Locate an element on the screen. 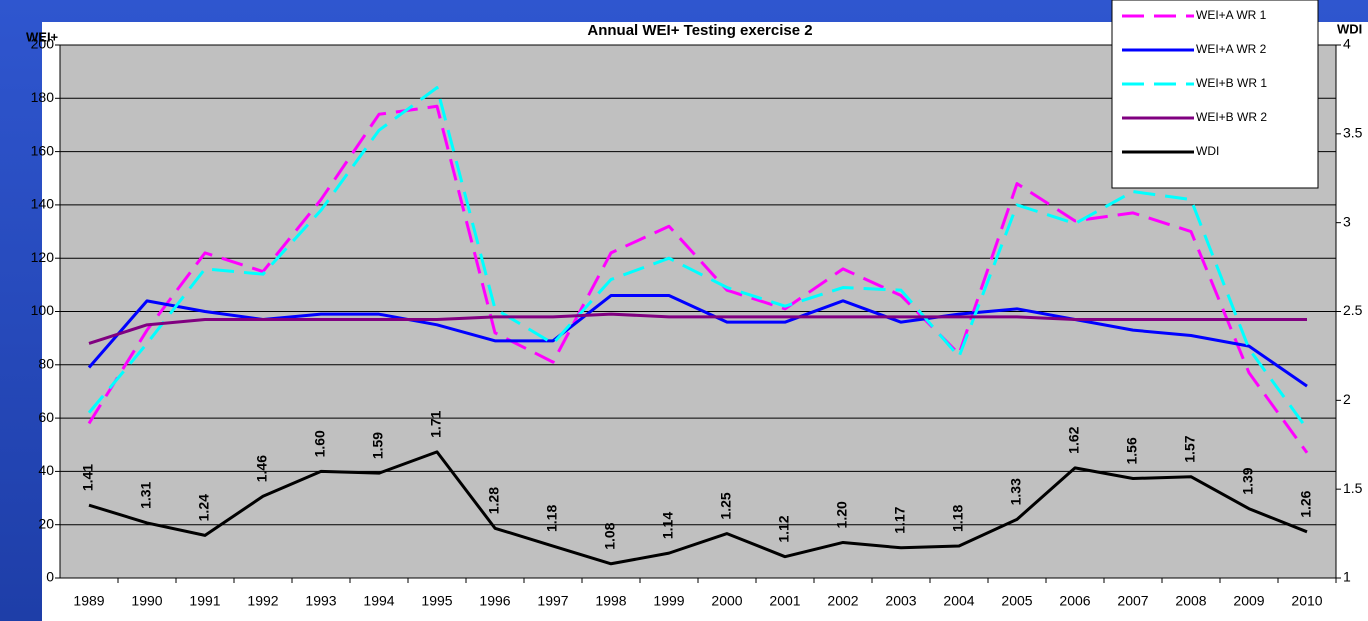  data-label: 1.20 is located at coordinates (842, 514).